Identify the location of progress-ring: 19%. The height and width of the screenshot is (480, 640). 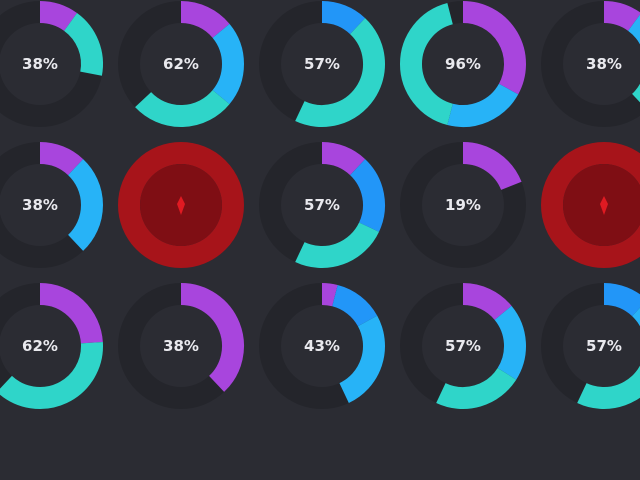
(463, 205).